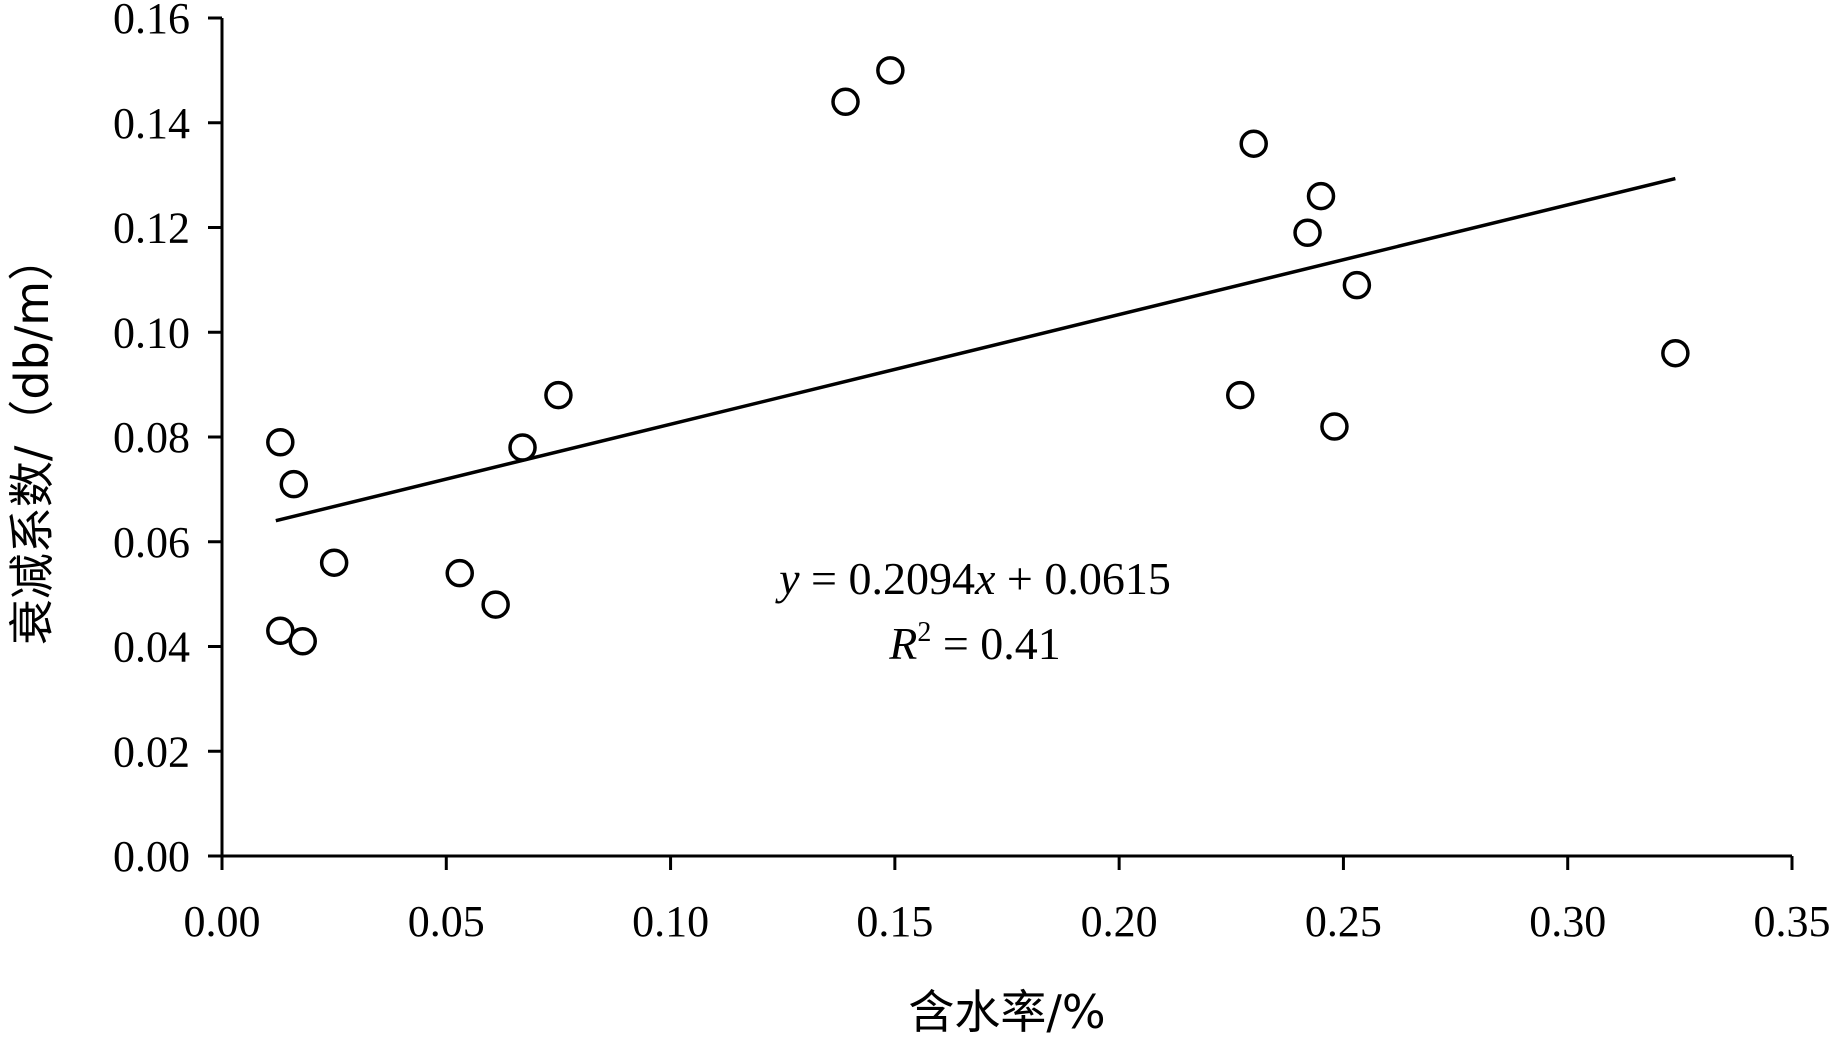 This screenshot has width=1835, height=1042. What do you see at coordinates (151, 647) in the screenshot?
I see `y-tick-label: 0.04` at bounding box center [151, 647].